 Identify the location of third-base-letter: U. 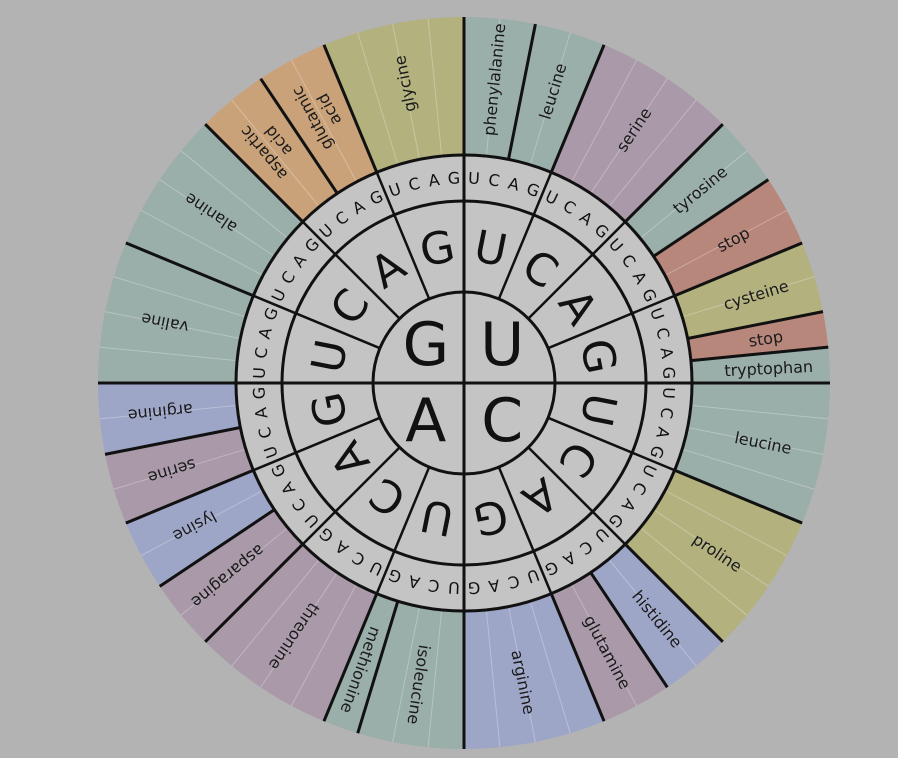
(454, 588).